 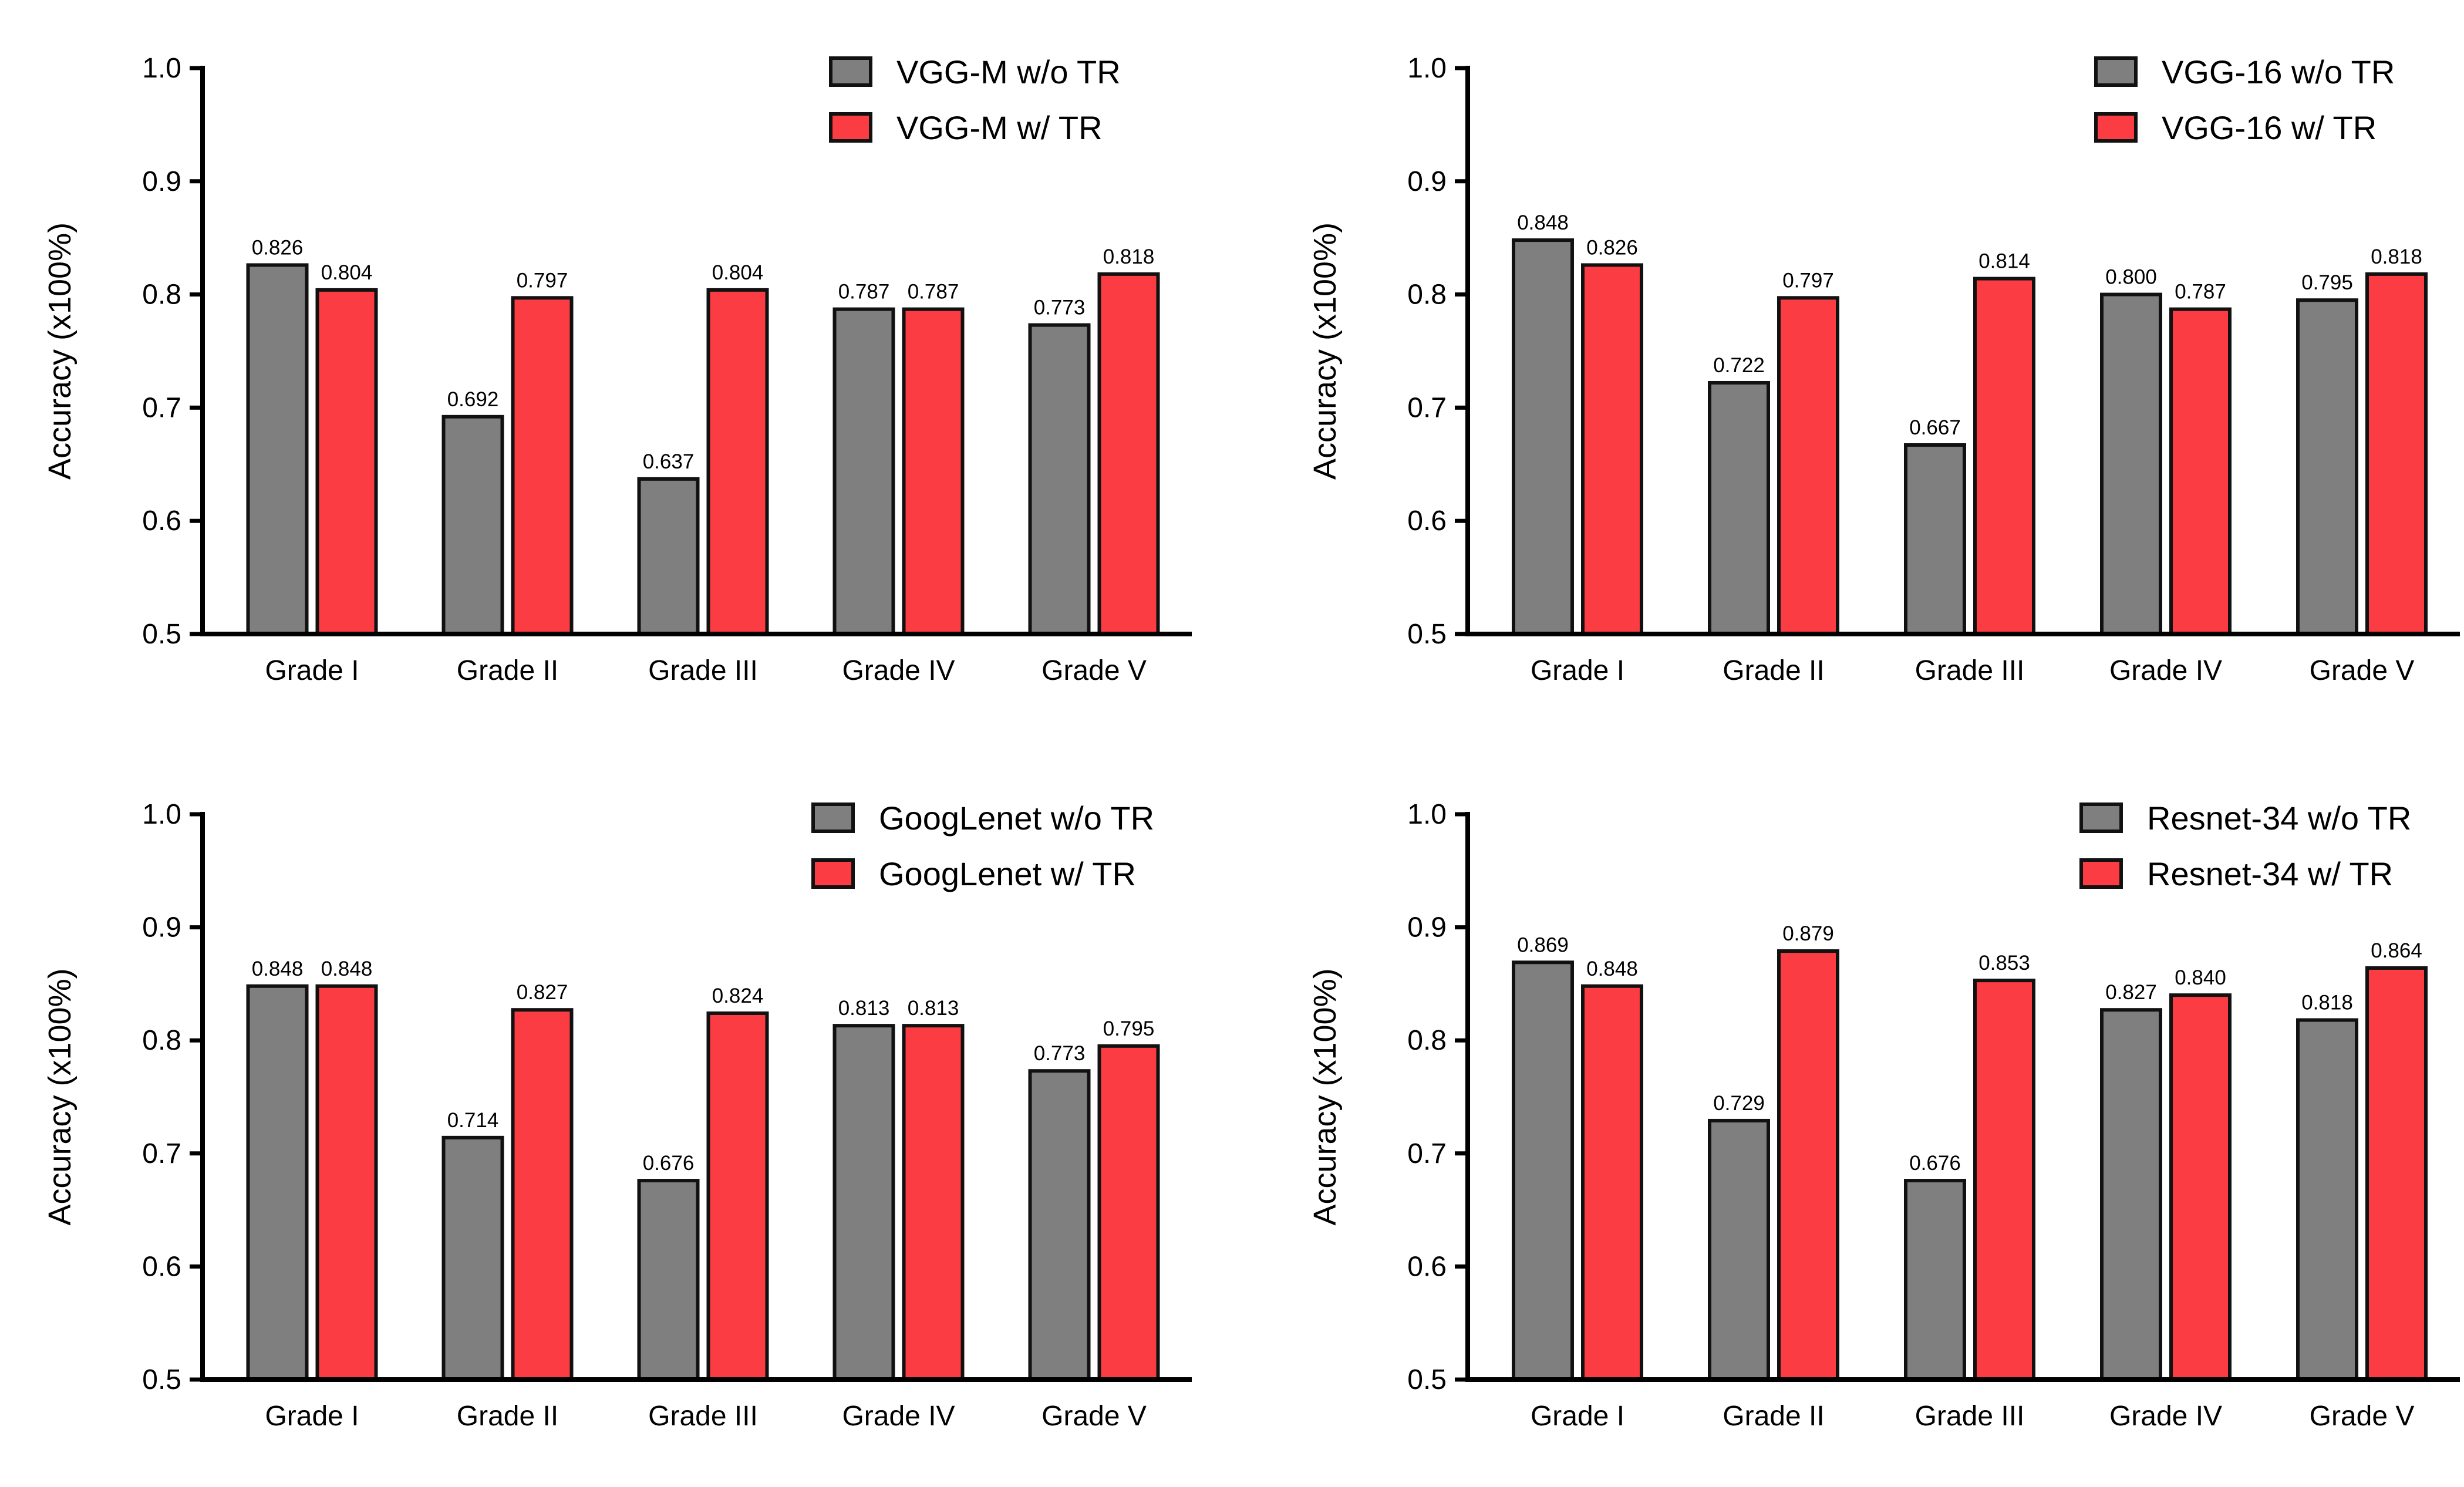 I want to click on legend: VGG-M w/o TR VGG-M w/ TR, so click(x=975, y=99).